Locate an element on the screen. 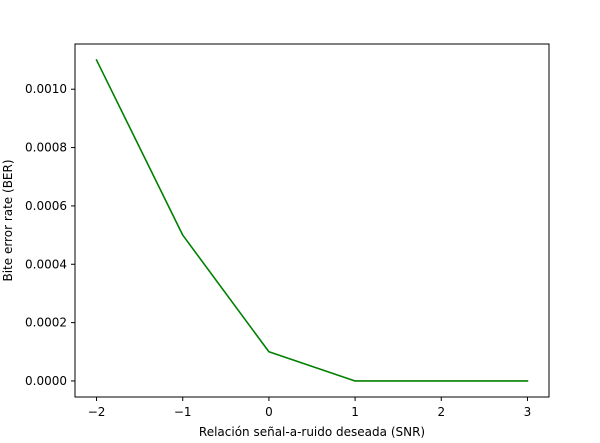  x-tick-label: −2 is located at coordinates (97, 412).